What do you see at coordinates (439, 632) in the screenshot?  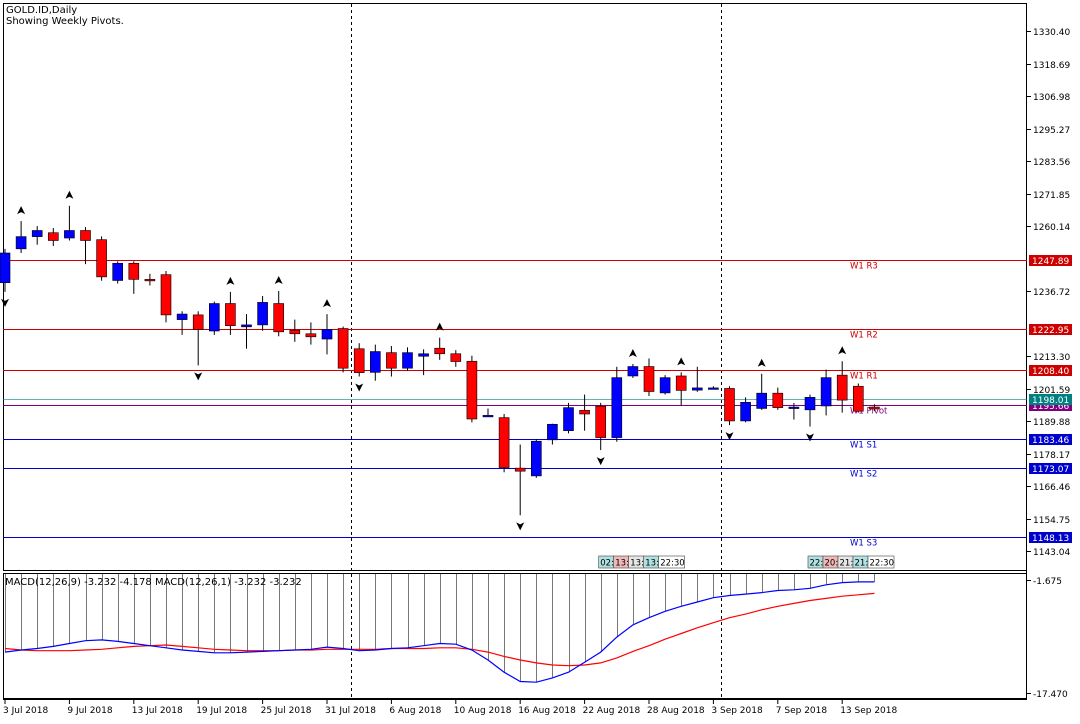 I see `macd-main-line` at bounding box center [439, 632].